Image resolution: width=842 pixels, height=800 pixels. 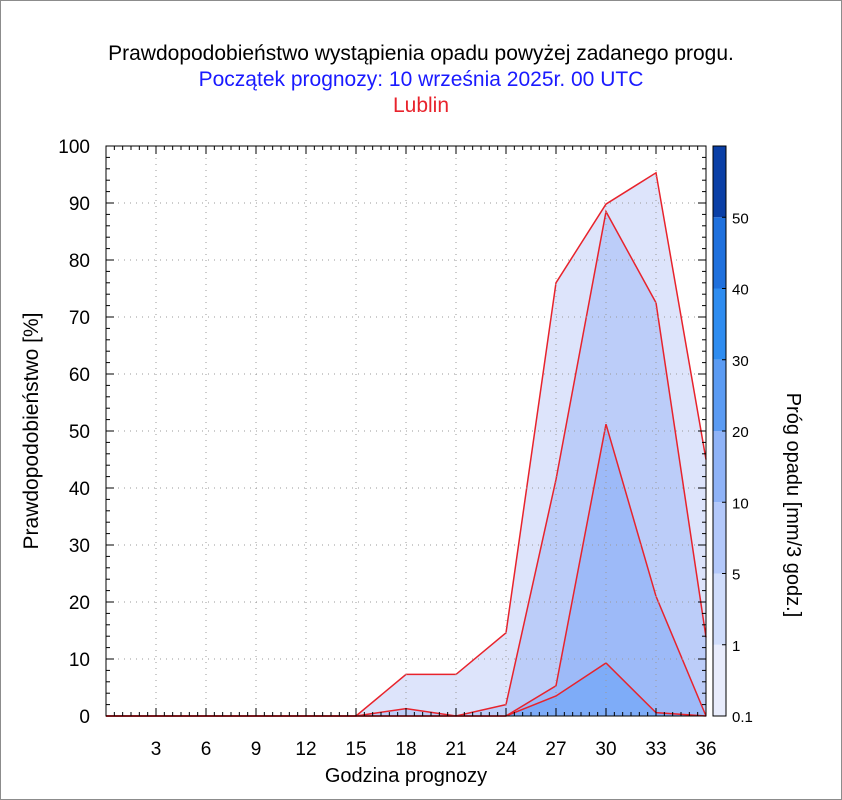 I want to click on x-tick-label: 18, so click(x=405, y=749).